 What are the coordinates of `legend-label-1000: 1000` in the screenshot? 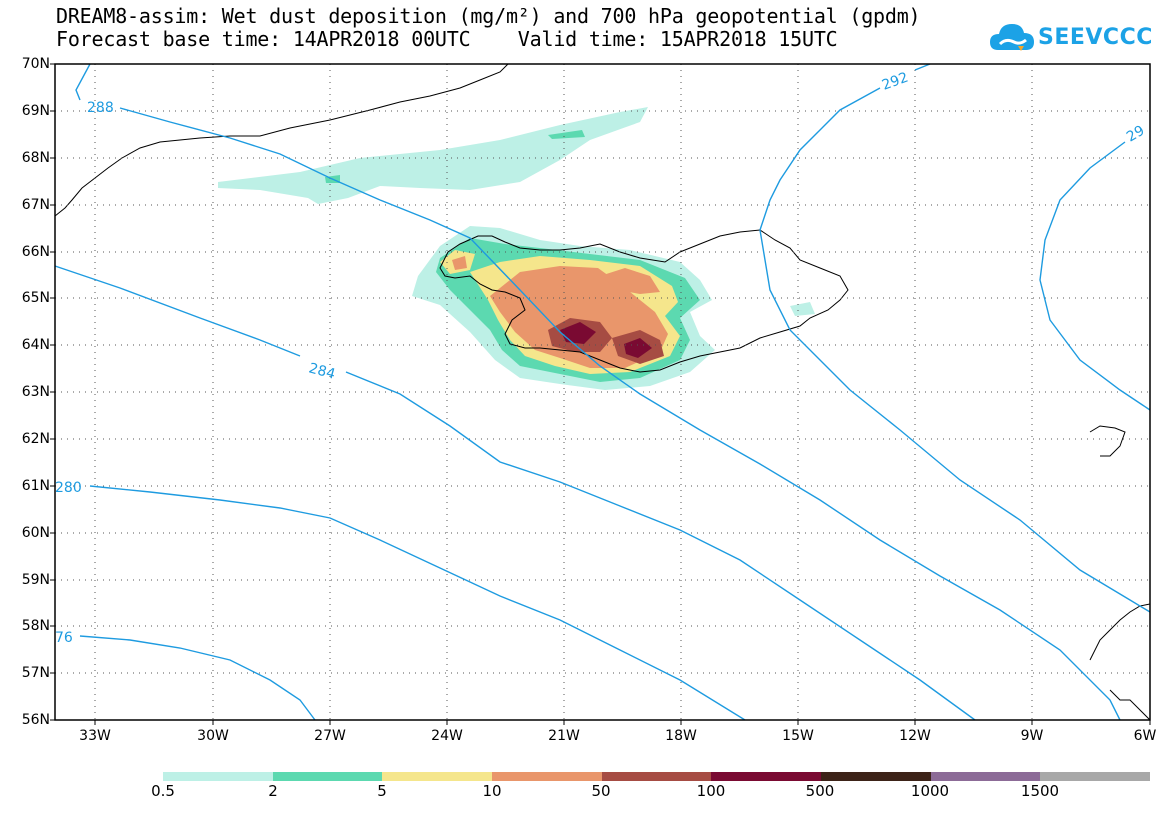 It's located at (930, 791).